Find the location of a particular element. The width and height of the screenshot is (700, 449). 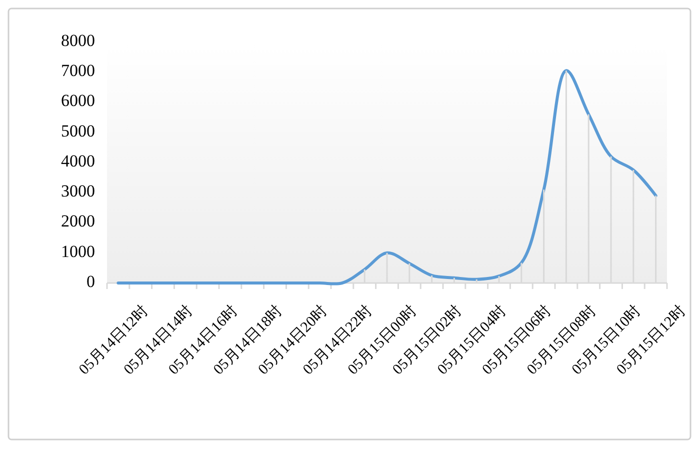

y-tick-label: 7000 is located at coordinates (78, 70).